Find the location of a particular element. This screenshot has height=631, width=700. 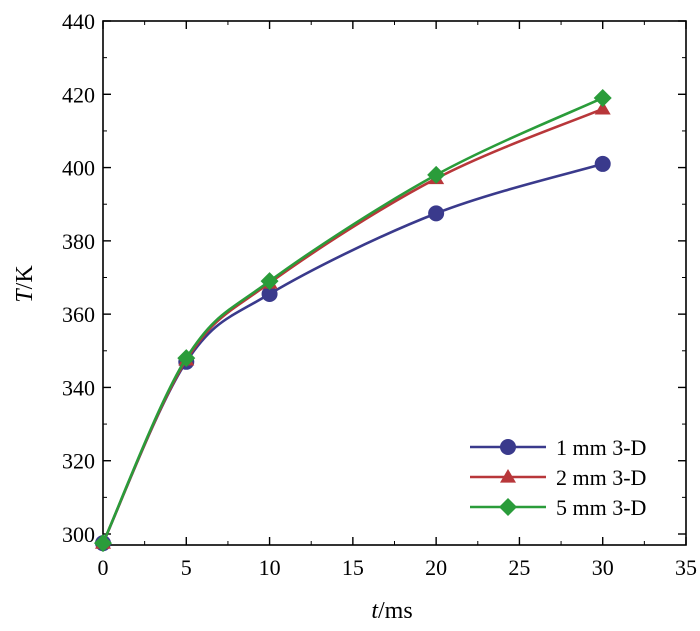

y-tick-label: 340 is located at coordinates (78, 387).